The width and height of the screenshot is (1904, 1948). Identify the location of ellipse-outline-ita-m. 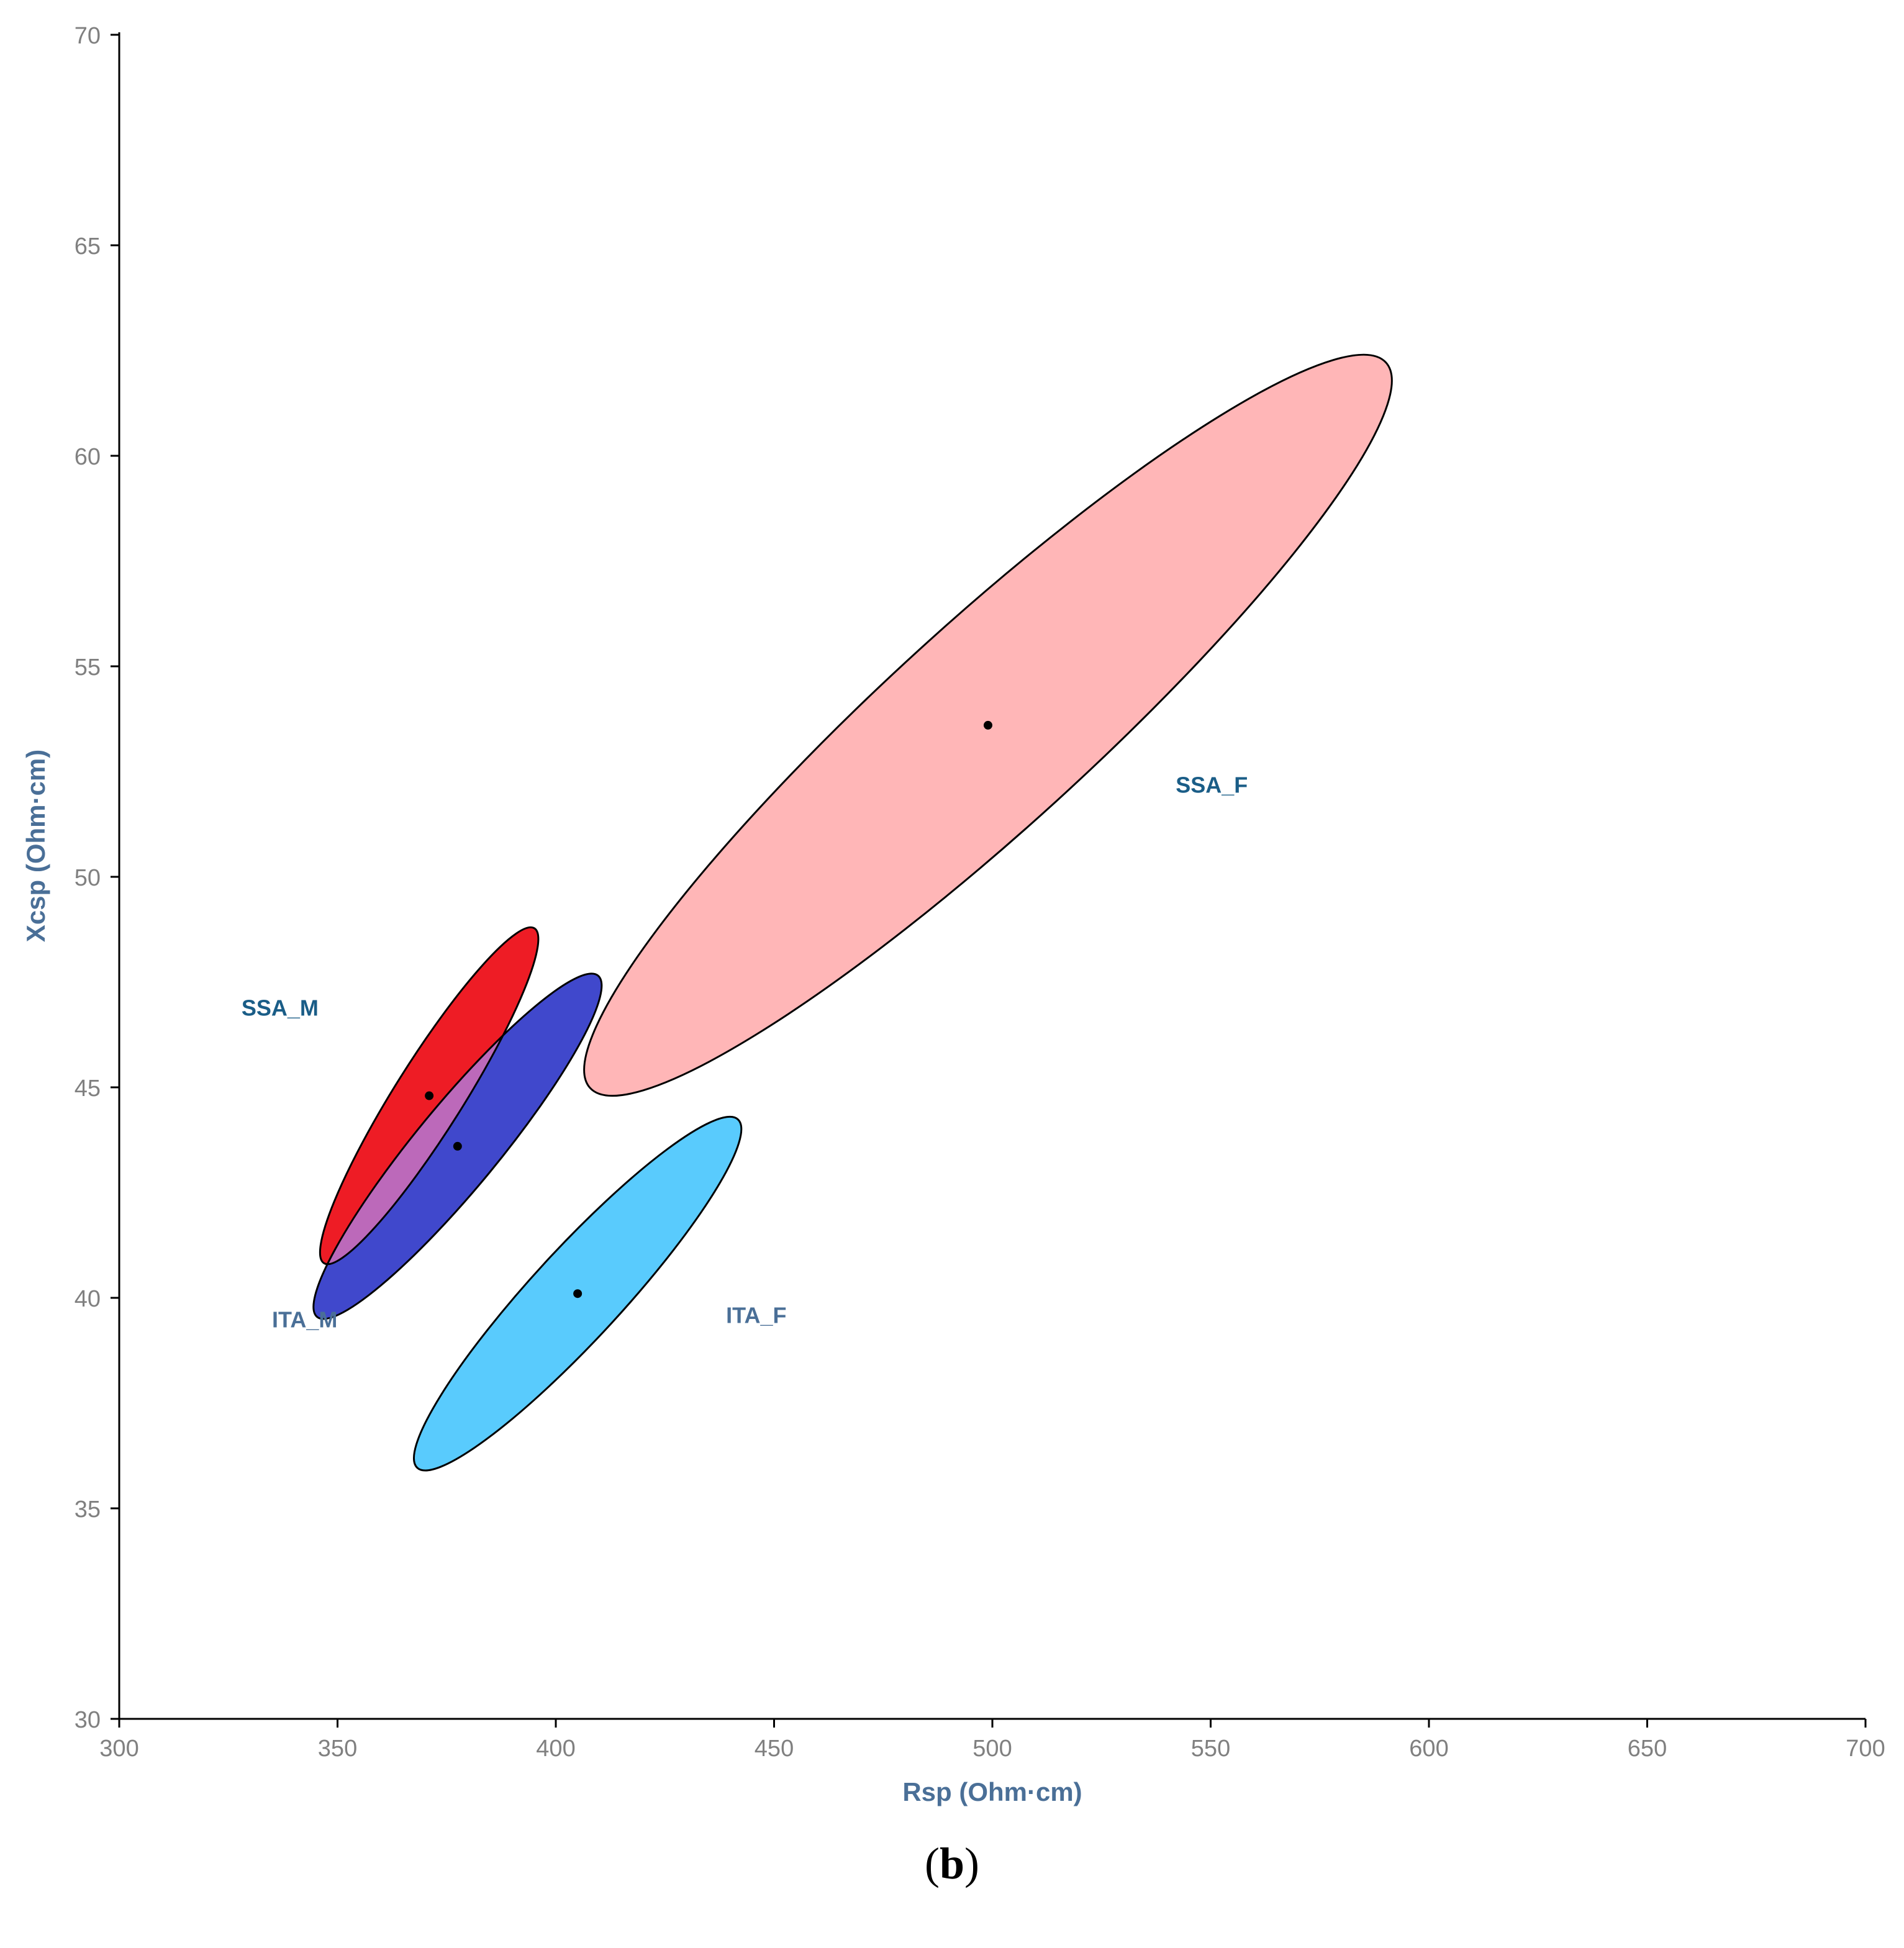
(457, 1146).